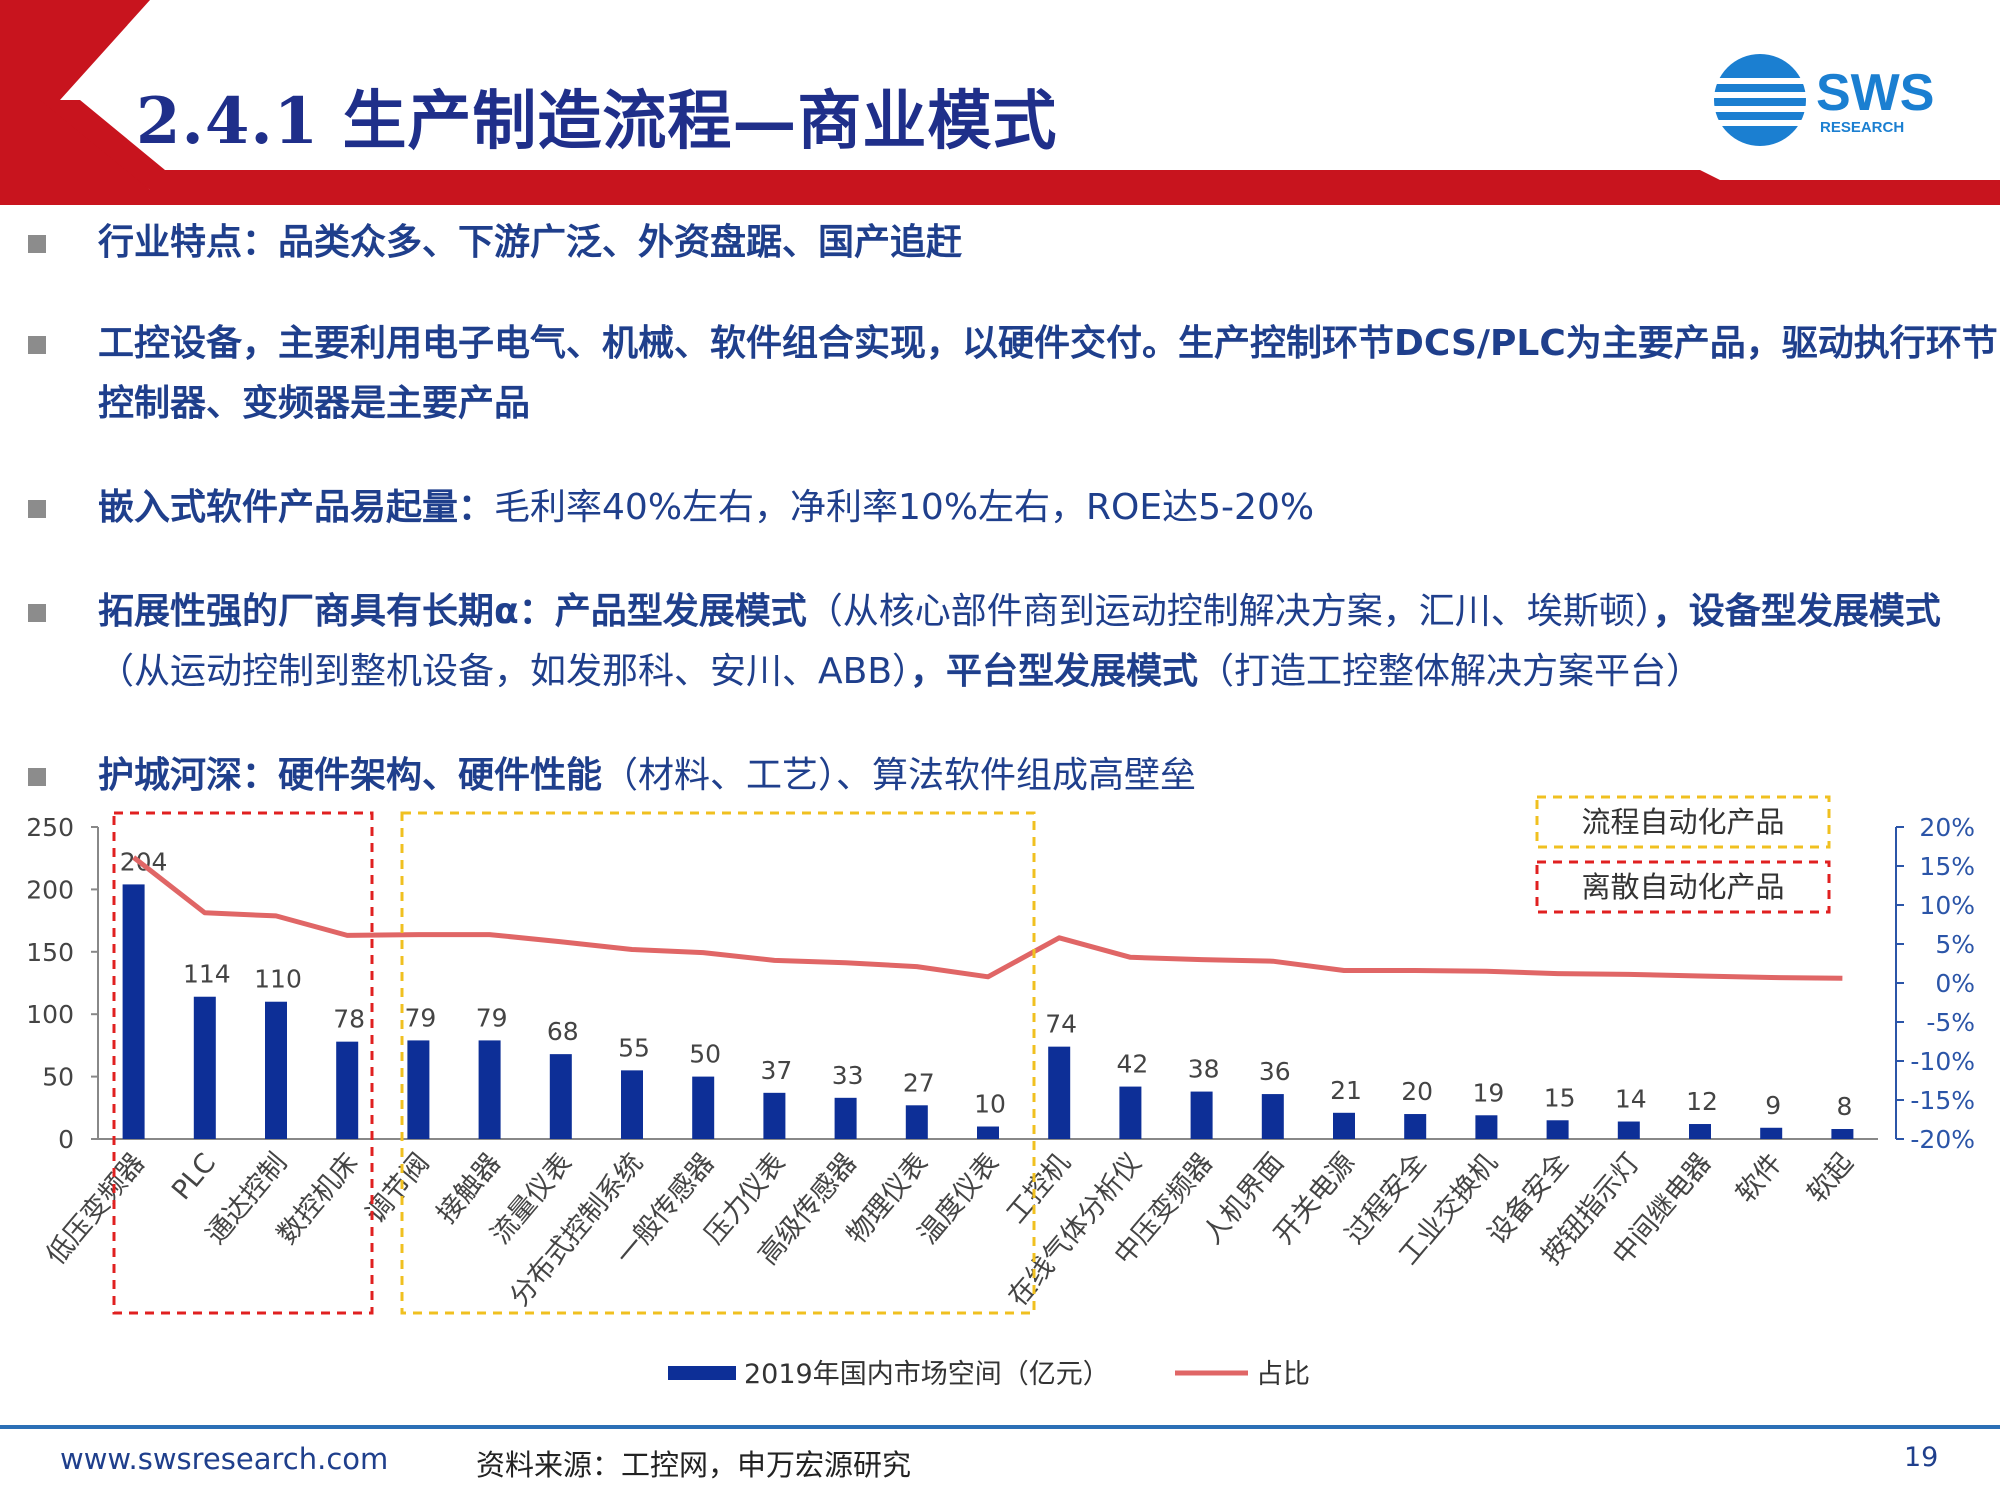 This screenshot has width=2000, height=1500. Describe the element at coordinates (1942, 1100) in the screenshot. I see `right-axis-tick-label: -15%` at that location.